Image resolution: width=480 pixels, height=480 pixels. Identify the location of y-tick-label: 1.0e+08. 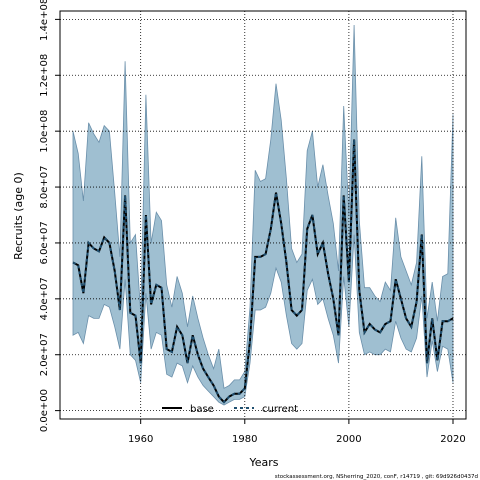
(44, 131).